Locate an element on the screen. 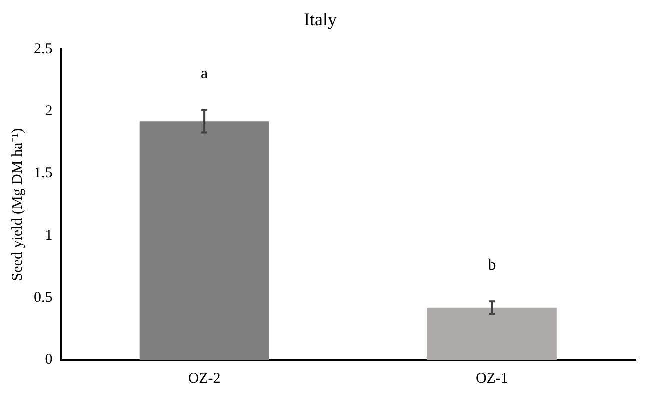  x-tick-label: OZ-1 is located at coordinates (492, 378).